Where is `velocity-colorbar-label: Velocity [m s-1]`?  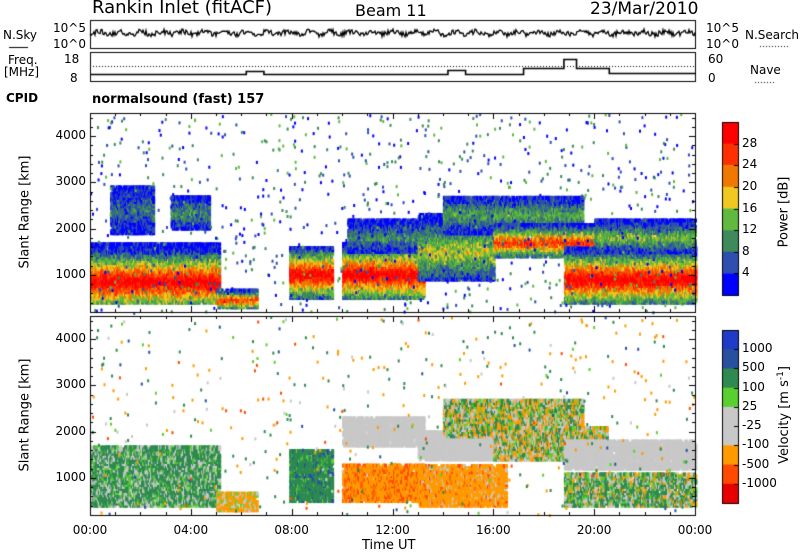 velocity-colorbar-label: Velocity [m s-1] is located at coordinates (784, 415).